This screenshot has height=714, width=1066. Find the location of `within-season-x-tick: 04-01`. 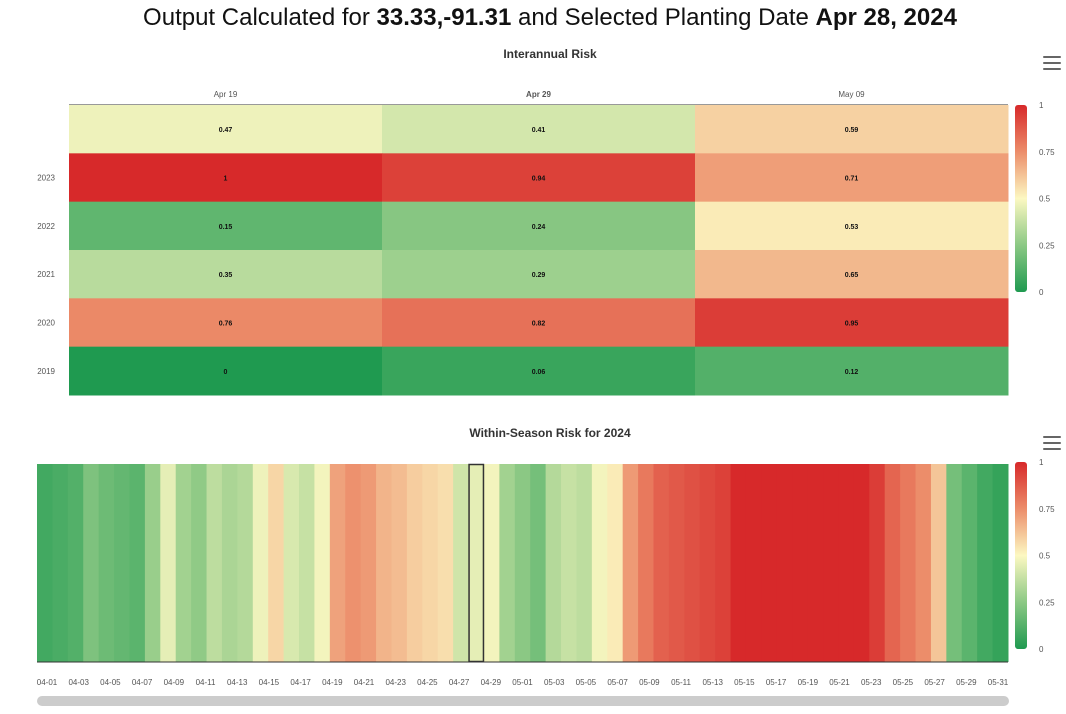

within-season-x-tick: 04-01 is located at coordinates (47, 682).